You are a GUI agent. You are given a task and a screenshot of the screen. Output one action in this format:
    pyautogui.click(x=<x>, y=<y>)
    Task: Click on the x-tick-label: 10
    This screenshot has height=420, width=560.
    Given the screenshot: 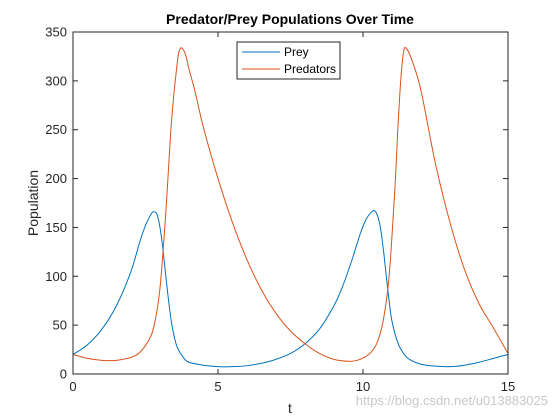 What is the action you would take?
    pyautogui.click(x=363, y=386)
    